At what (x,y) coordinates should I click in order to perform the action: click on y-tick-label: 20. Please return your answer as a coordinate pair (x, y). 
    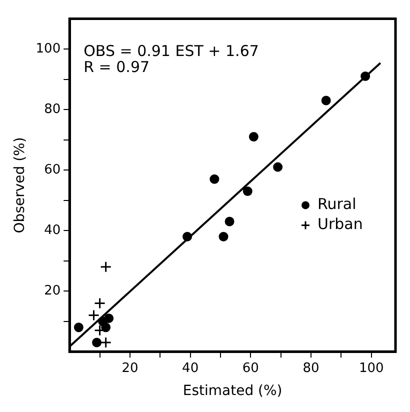
    Looking at the image, I should click on (52, 290).